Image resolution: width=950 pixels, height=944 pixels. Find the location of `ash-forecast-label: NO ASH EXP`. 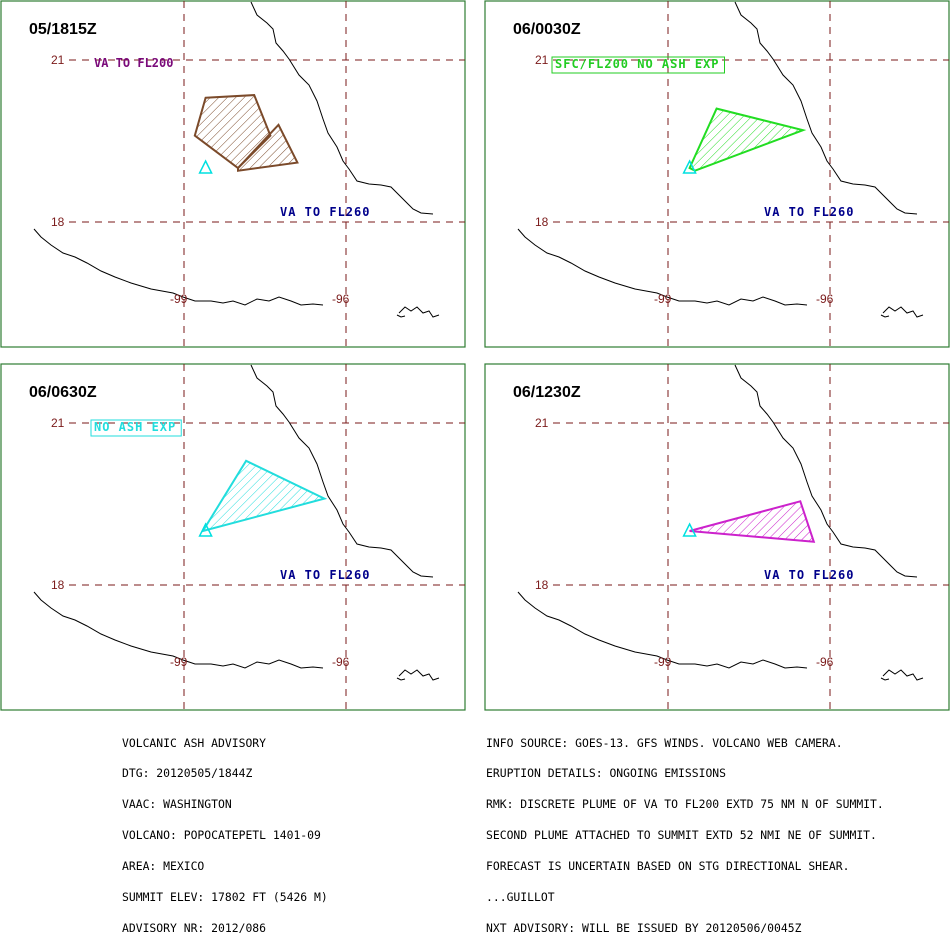

ash-forecast-label: NO ASH EXP is located at coordinates (135, 427).